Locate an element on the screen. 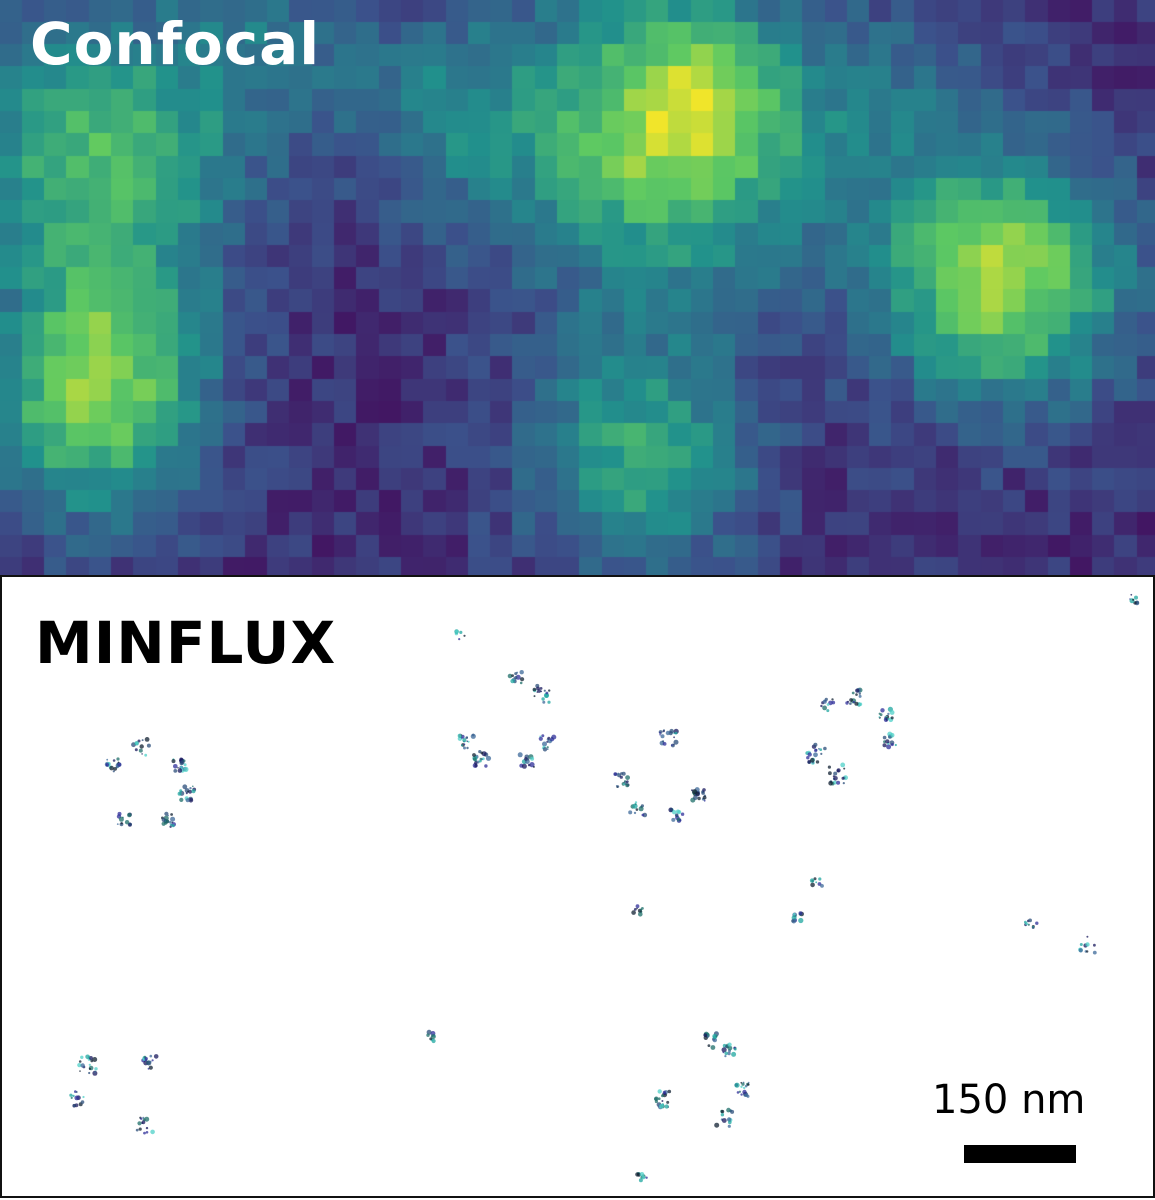  minflux-panel-label: MINFLUX is located at coordinates (186, 643).